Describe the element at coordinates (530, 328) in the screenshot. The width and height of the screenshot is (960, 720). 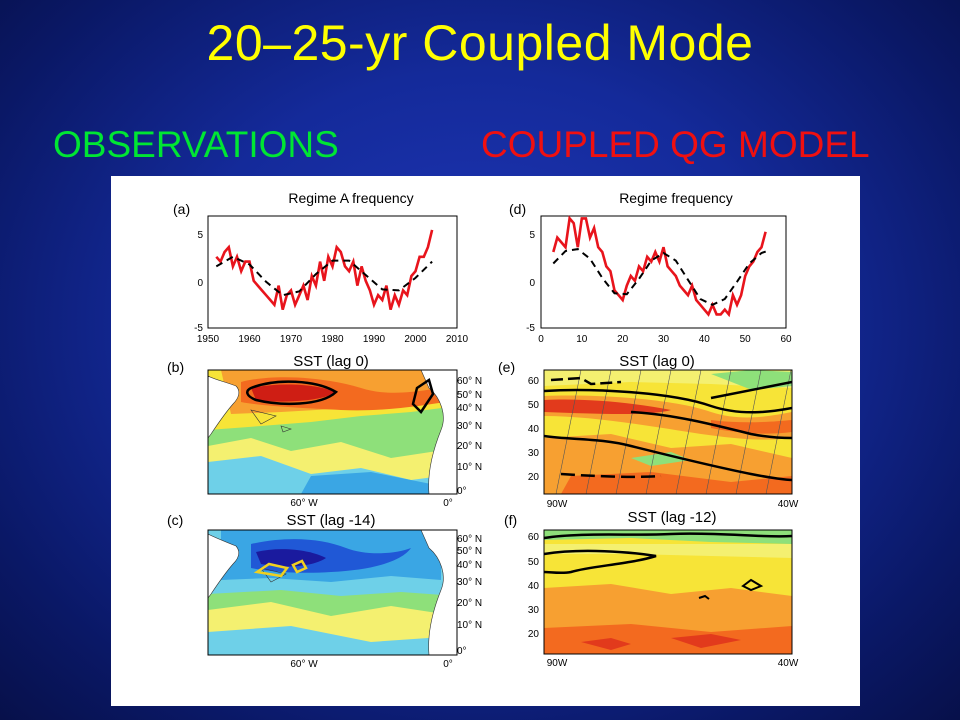
I see `panel-d-ytick: -5` at that location.